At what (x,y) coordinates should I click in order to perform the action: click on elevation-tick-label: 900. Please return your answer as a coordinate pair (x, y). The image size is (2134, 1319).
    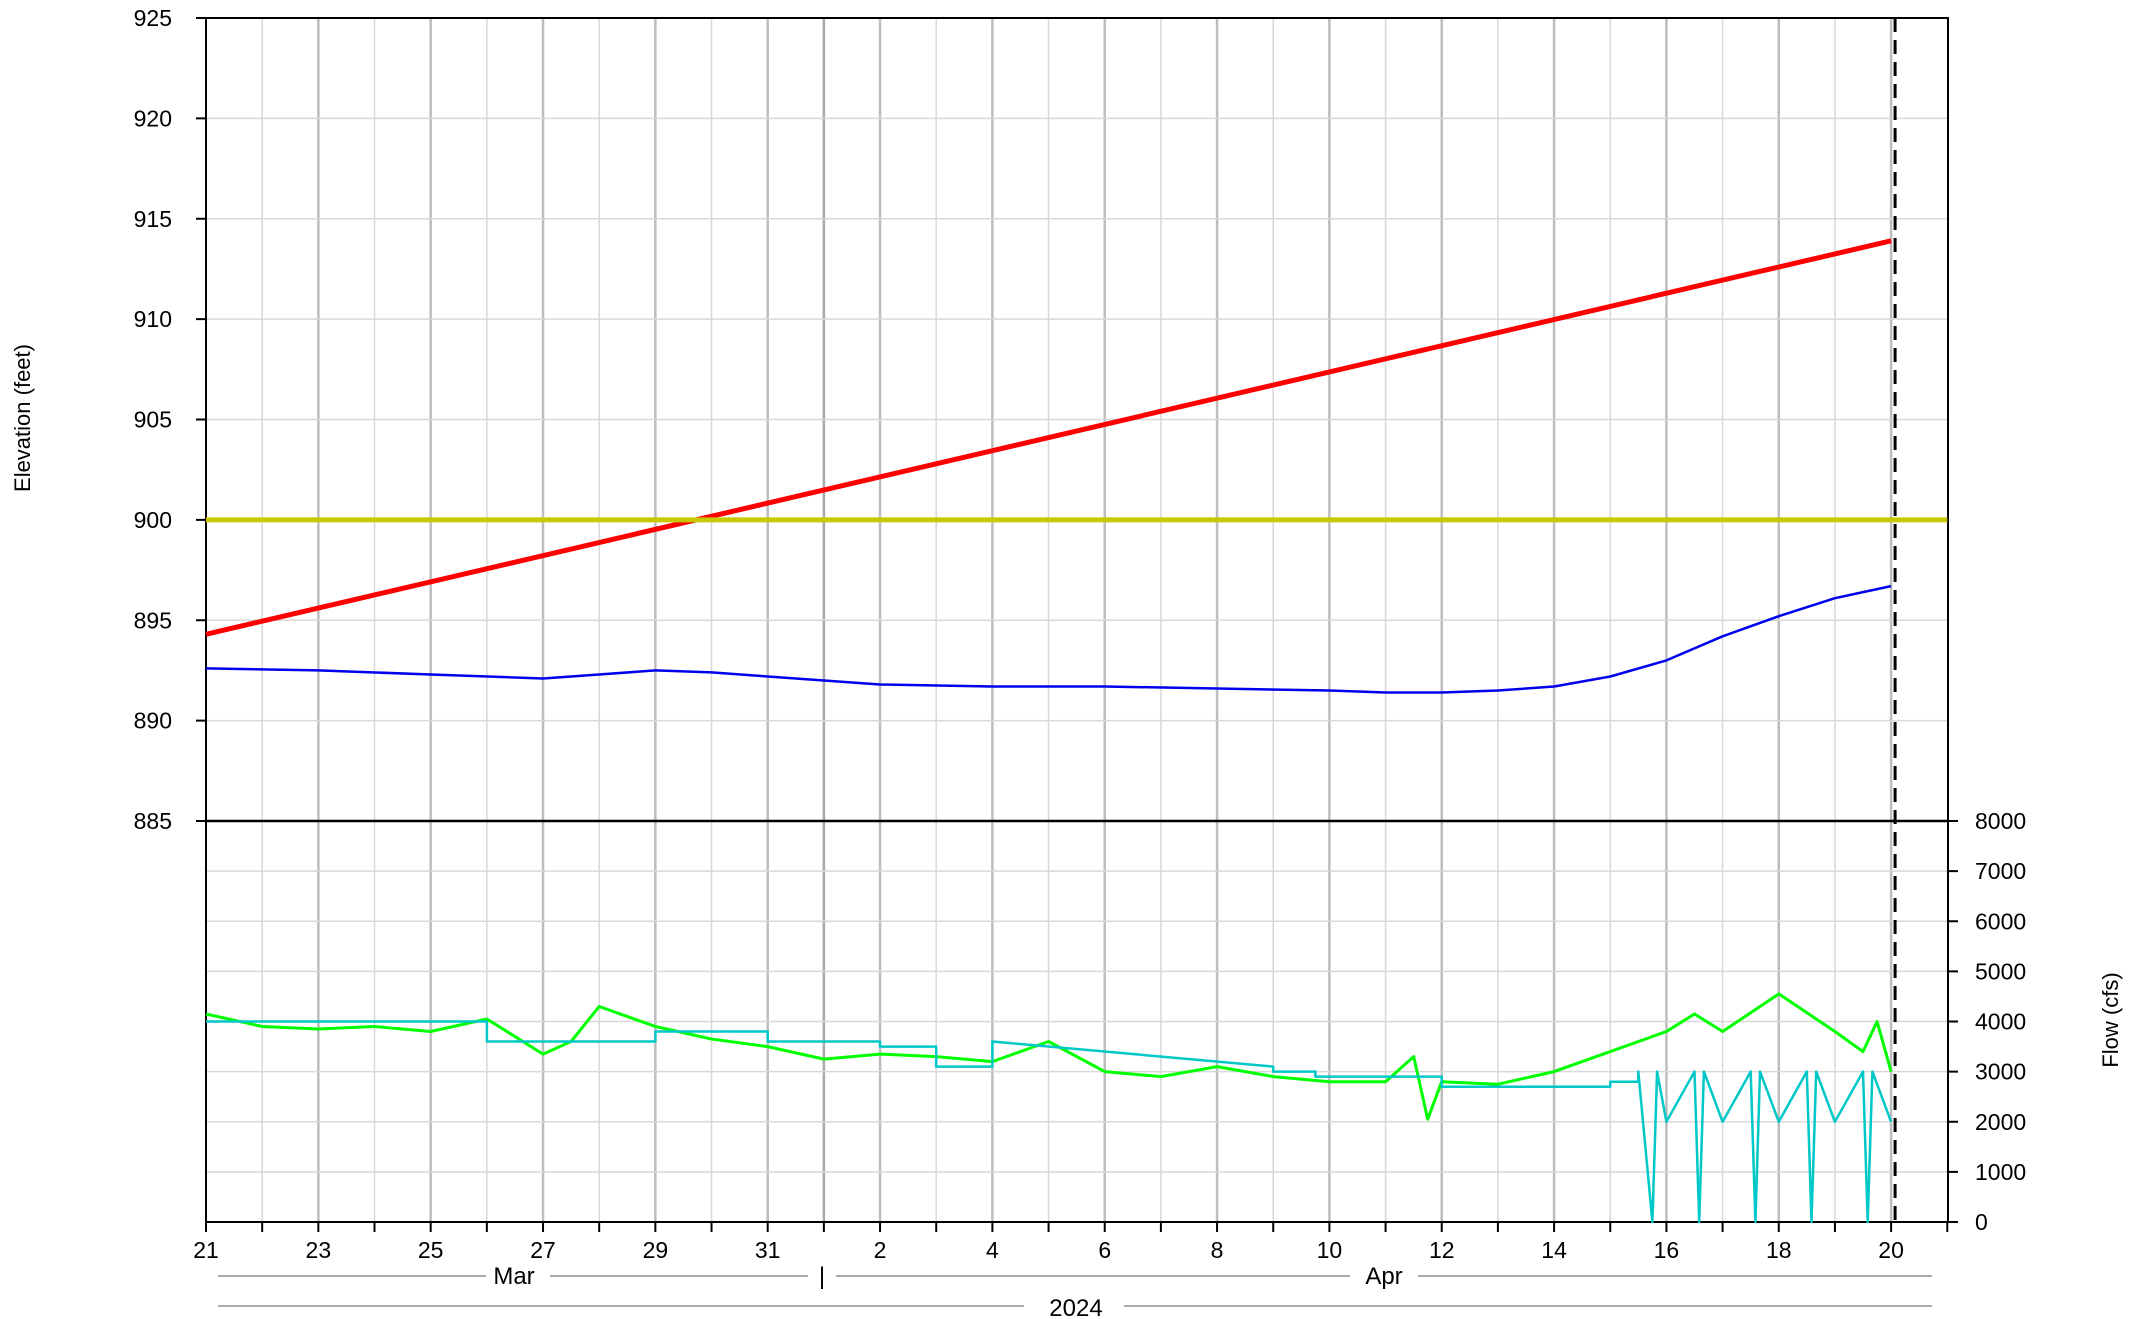
    Looking at the image, I should click on (153, 520).